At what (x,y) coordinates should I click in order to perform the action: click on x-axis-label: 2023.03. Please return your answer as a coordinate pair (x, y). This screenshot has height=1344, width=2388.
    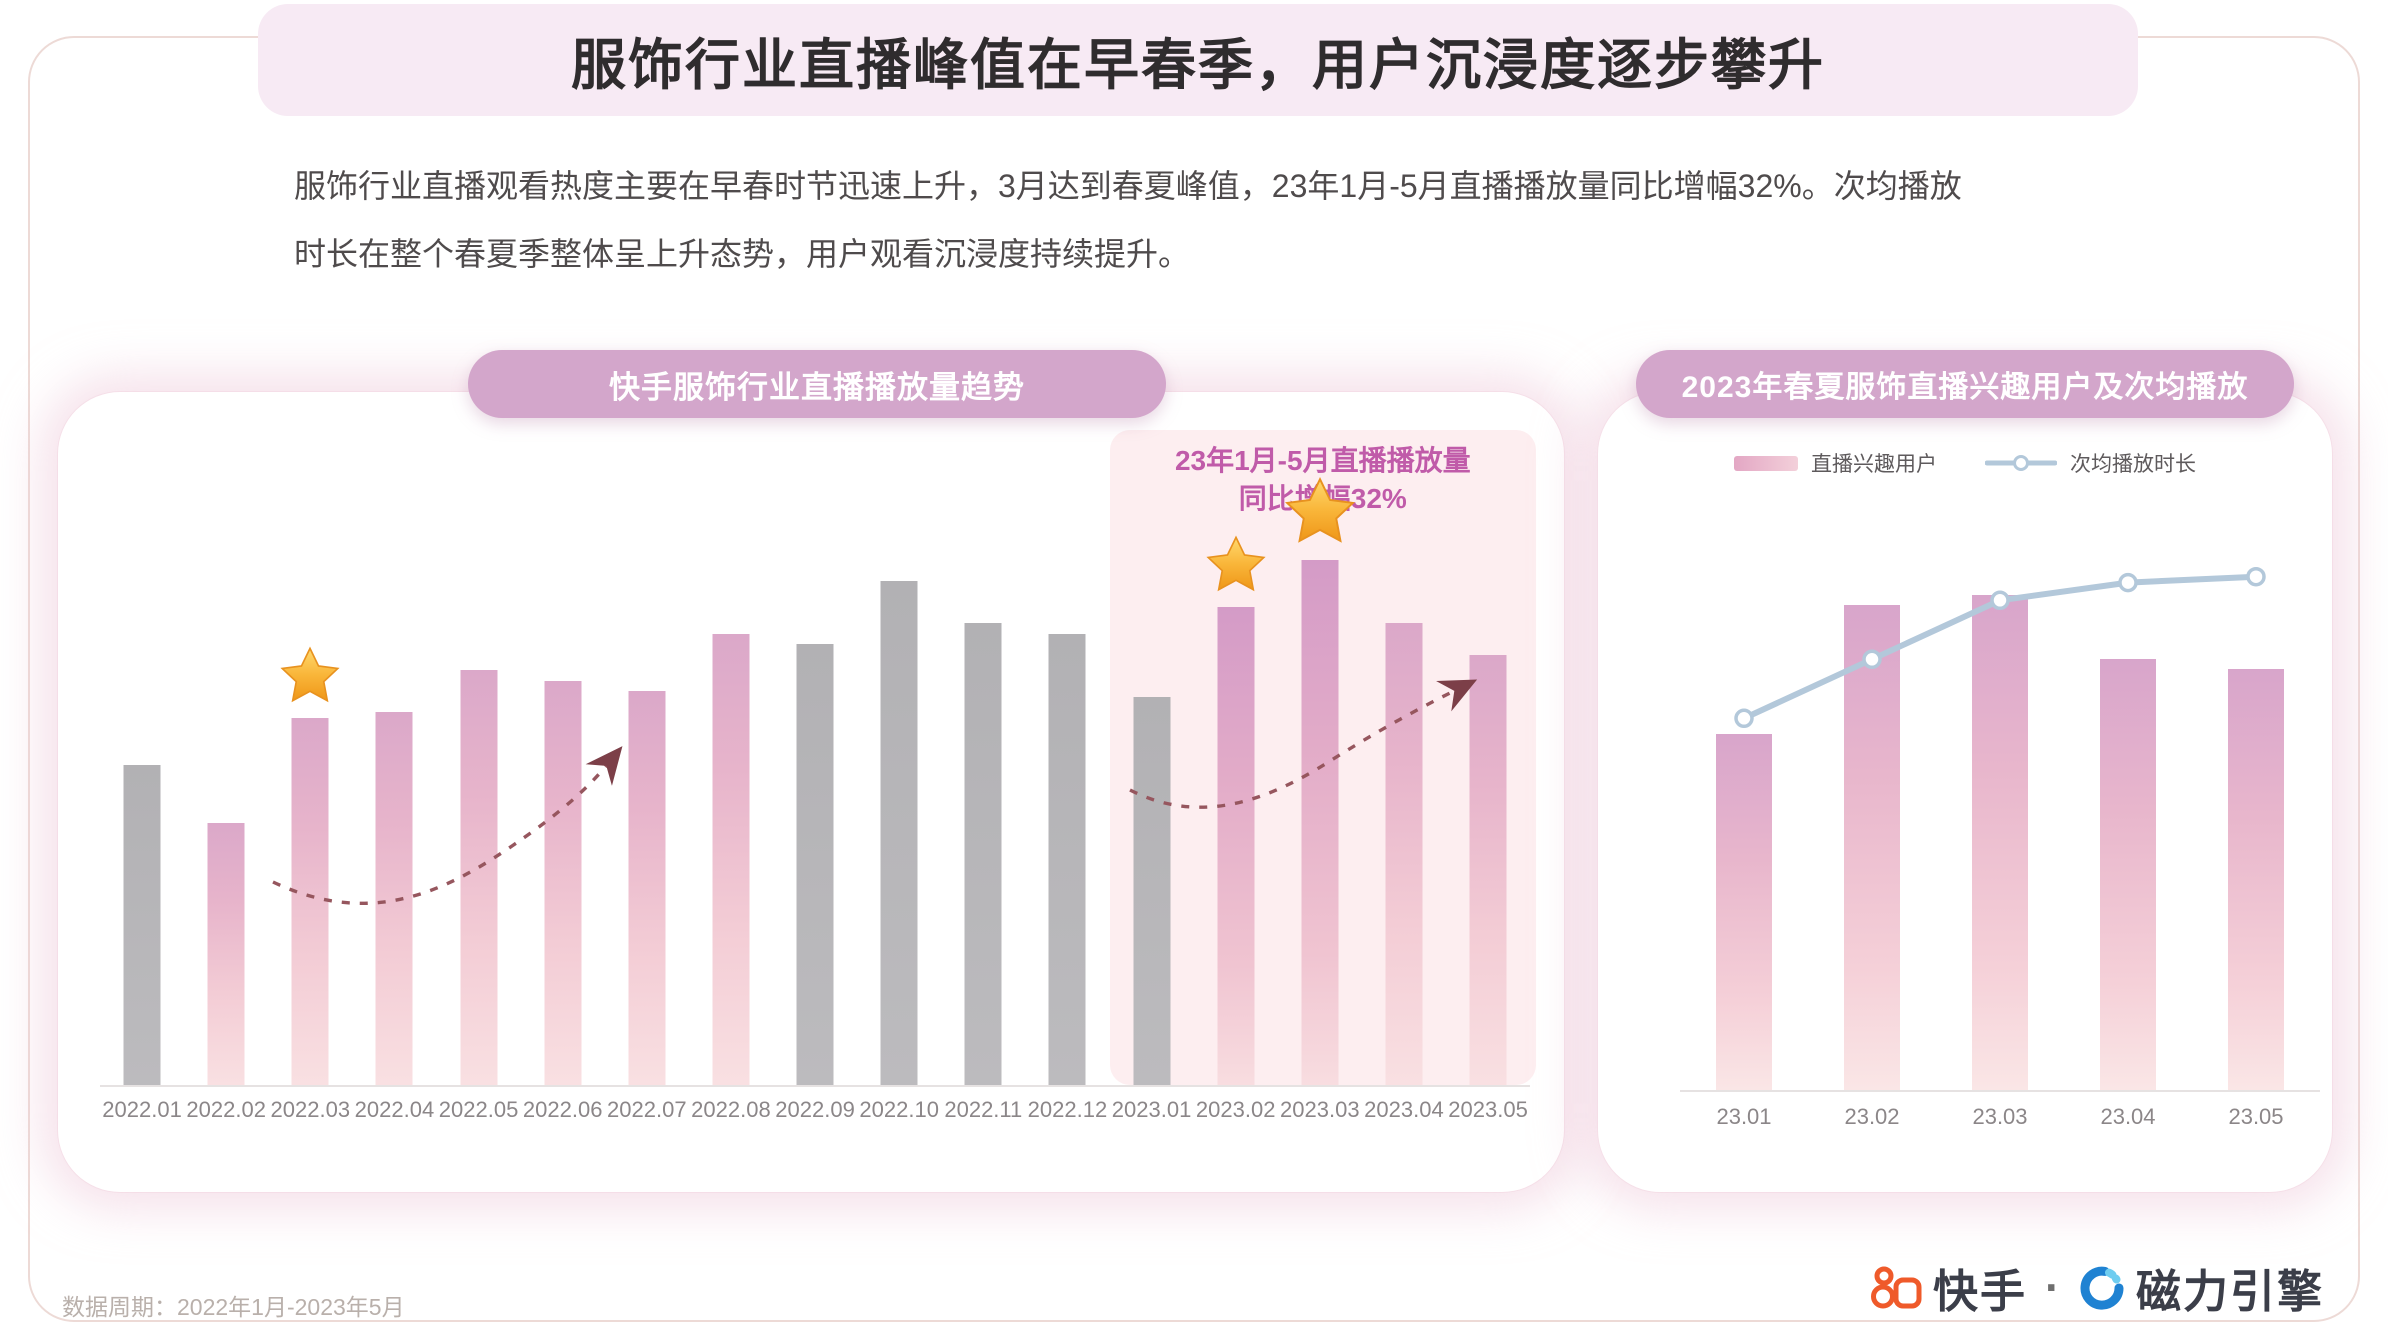
    Looking at the image, I should click on (1320, 1109).